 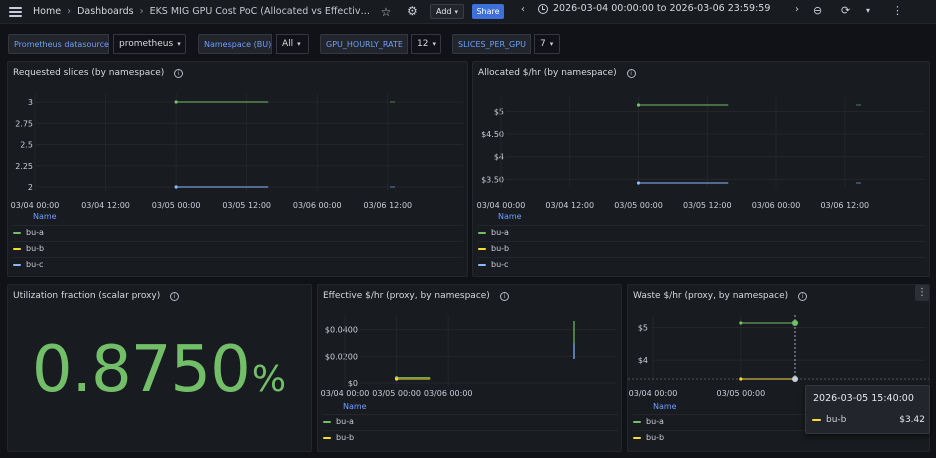 I want to click on x-tick-label: 03/05 00:00, so click(x=176, y=205).